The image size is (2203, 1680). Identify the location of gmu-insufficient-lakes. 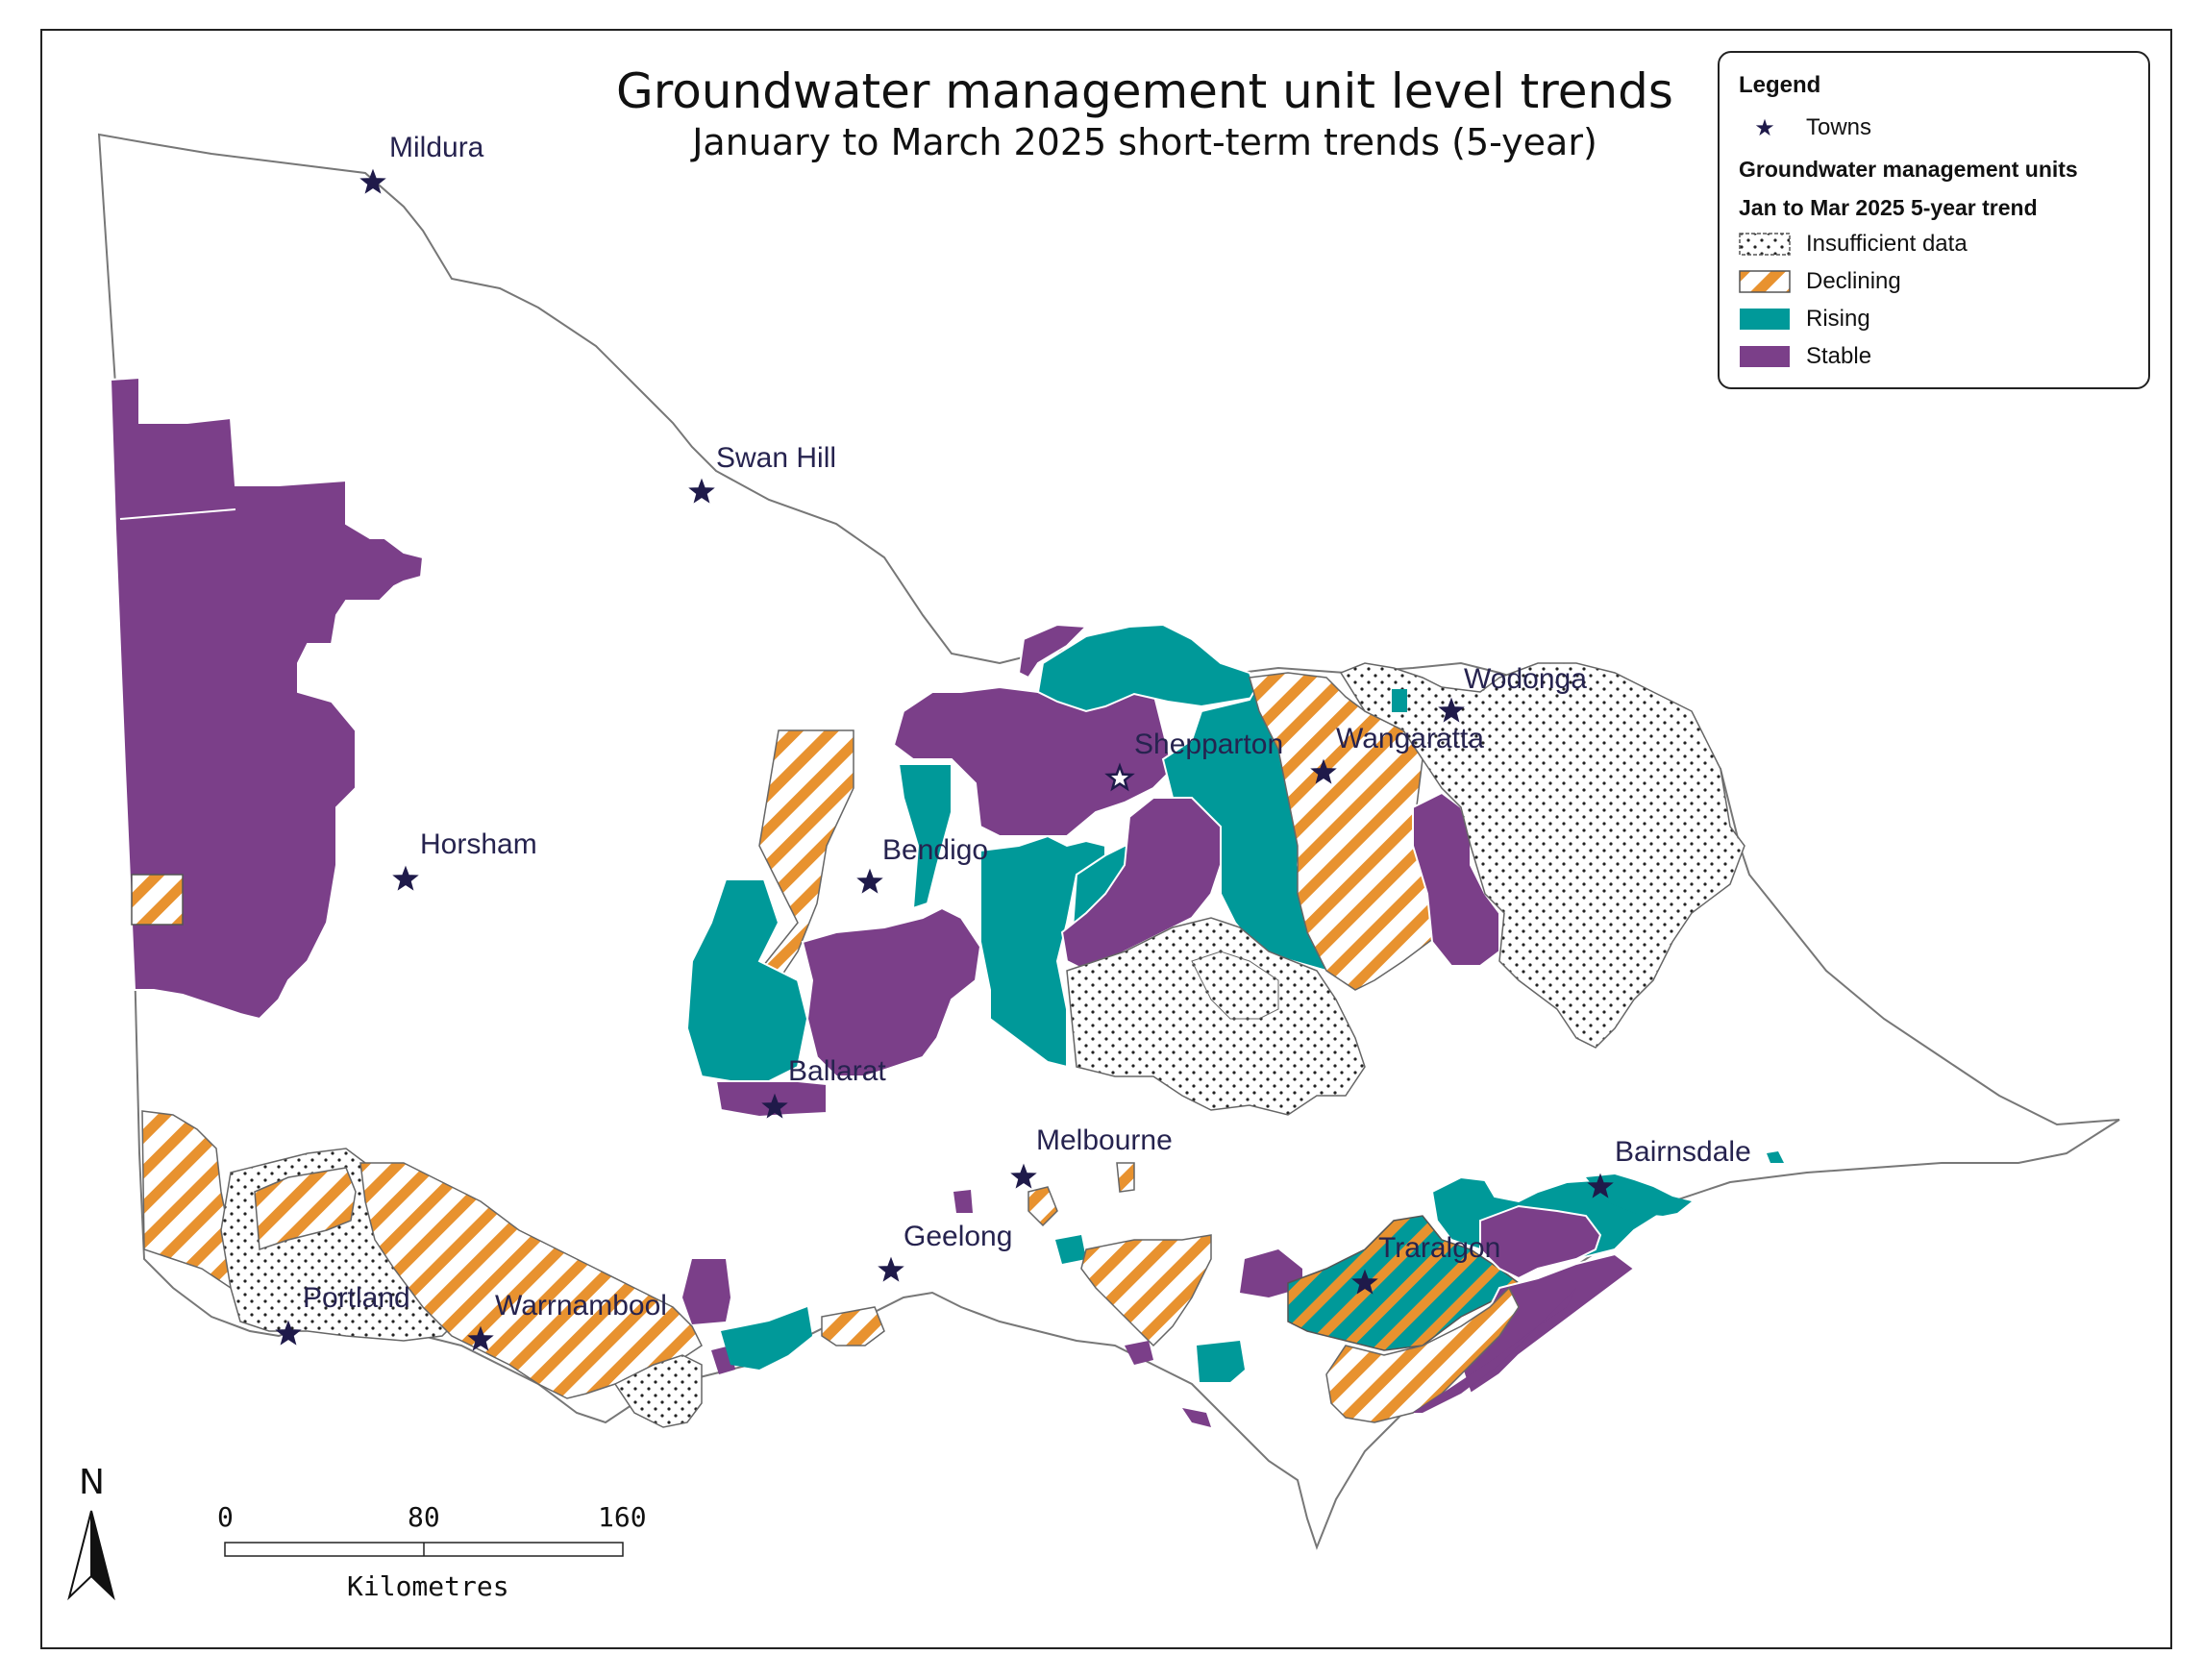
(1235, 985).